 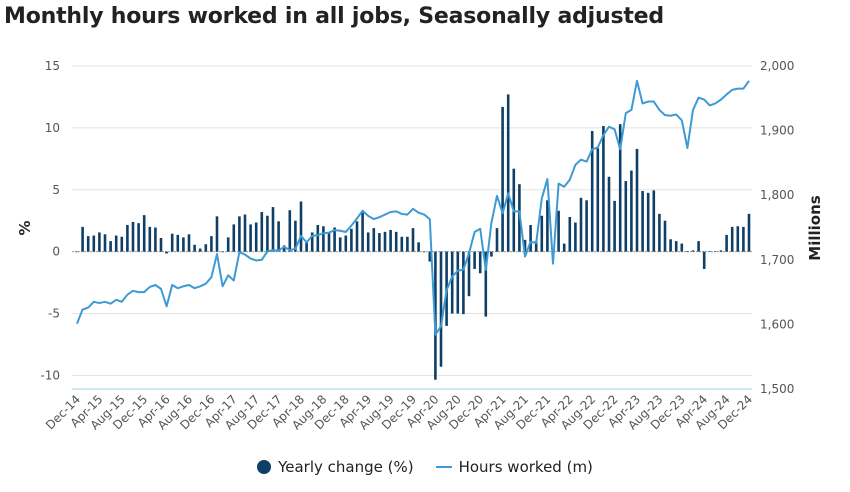 I want to click on y-left-axis-label: %, so click(x=25, y=227).